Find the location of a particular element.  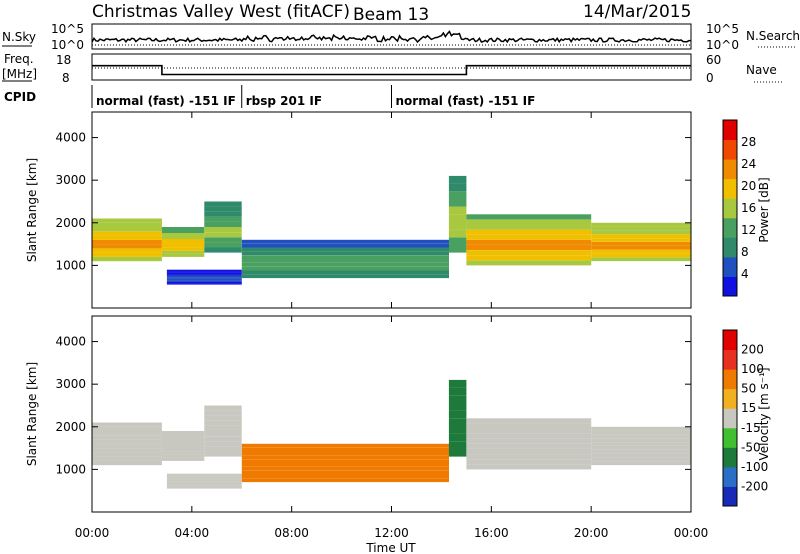

colorbar-tick-label: -50 is located at coordinates (751, 447).